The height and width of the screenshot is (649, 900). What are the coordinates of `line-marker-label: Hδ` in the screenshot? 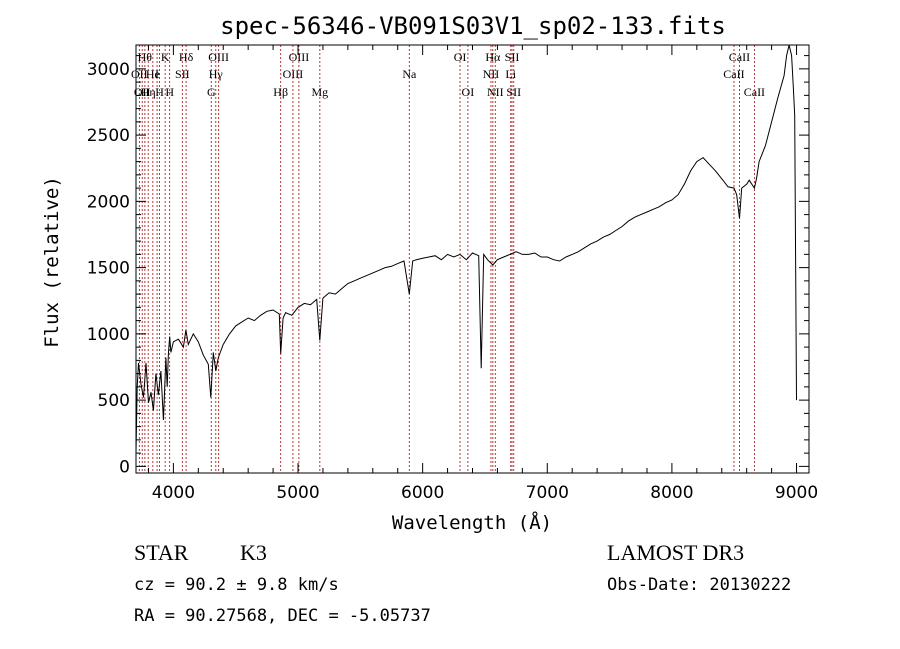 It's located at (186, 57).